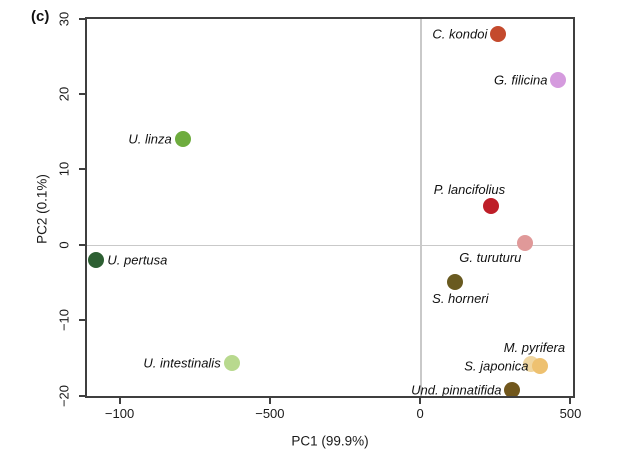  I want to click on point-label-s-japonica: S. japonica, so click(496, 366).